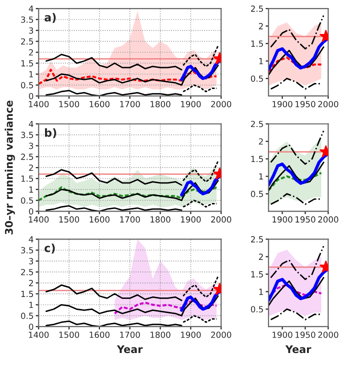 Image resolution: width=351 pixels, height=372 pixels. What do you see at coordinates (50, 133) in the screenshot?
I see `annotation: b)` at bounding box center [50, 133].